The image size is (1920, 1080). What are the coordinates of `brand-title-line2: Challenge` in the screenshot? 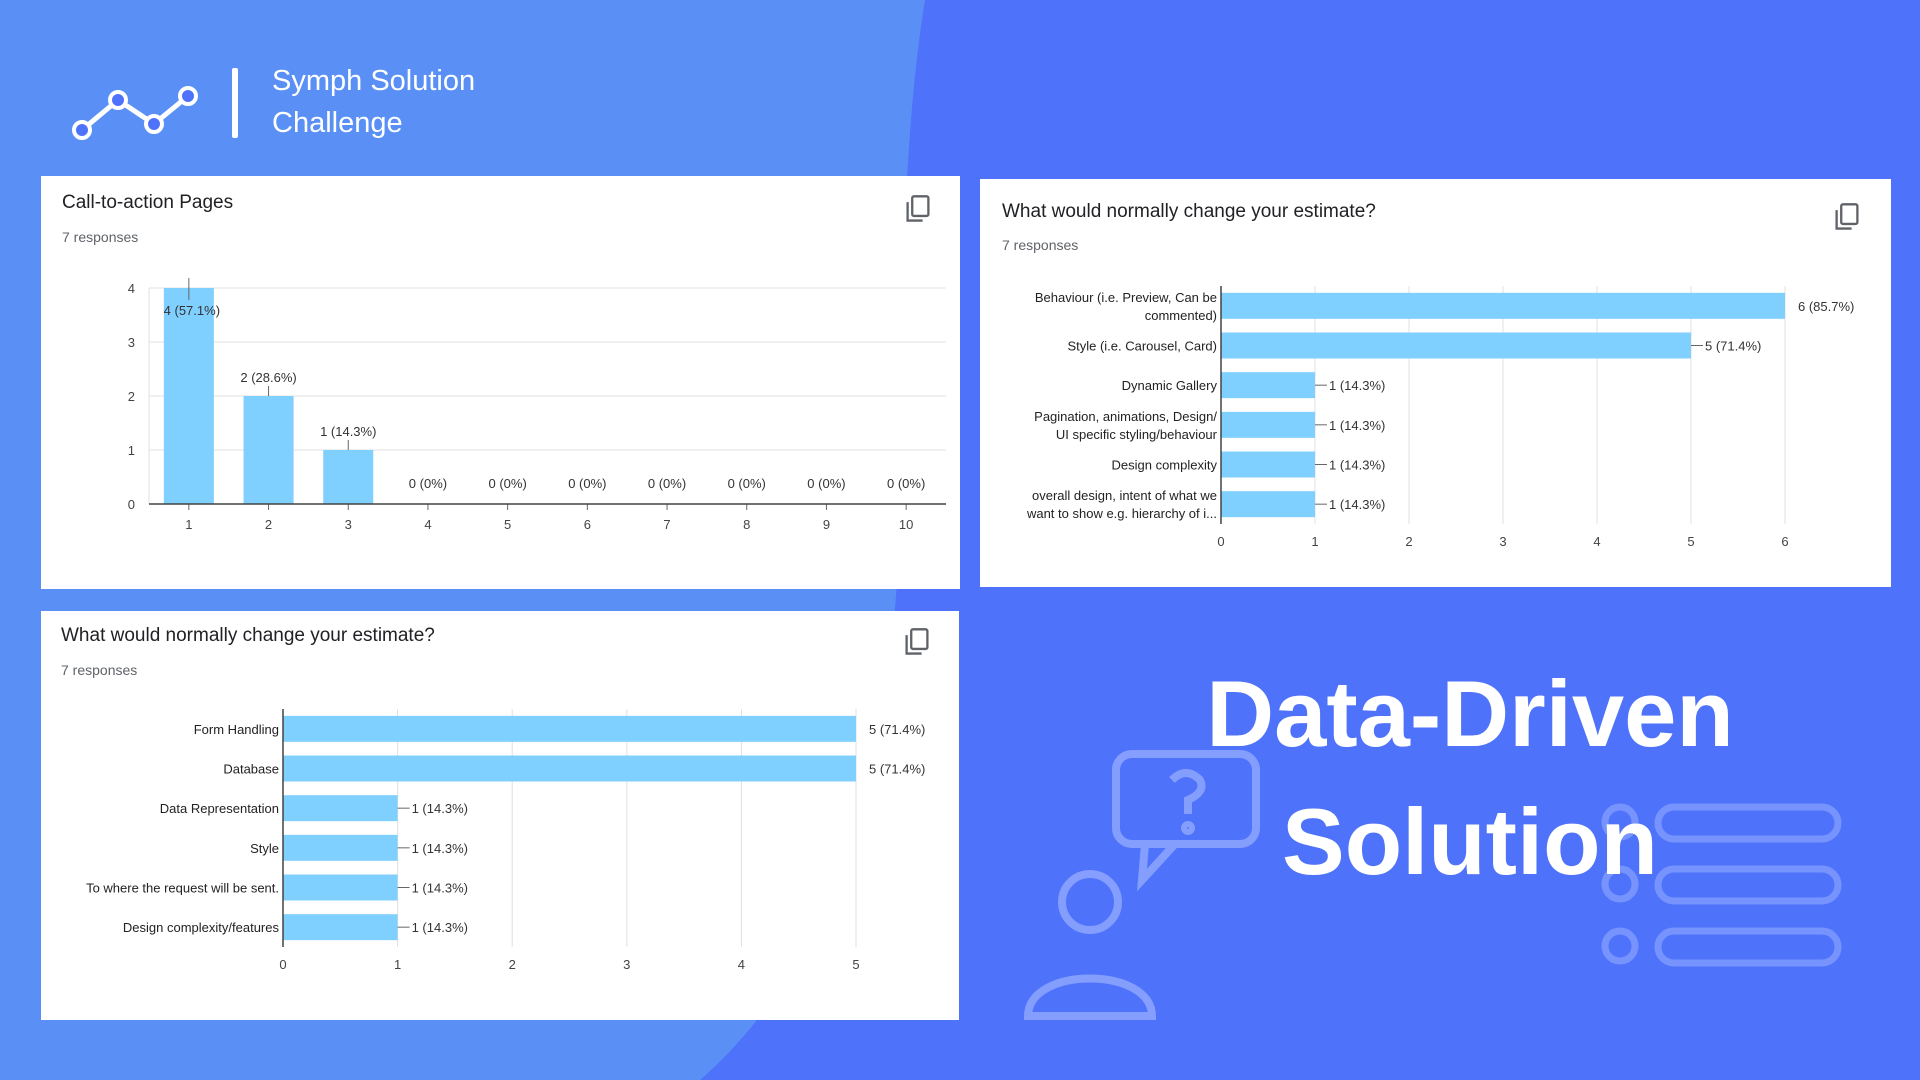 It's located at (337, 123).